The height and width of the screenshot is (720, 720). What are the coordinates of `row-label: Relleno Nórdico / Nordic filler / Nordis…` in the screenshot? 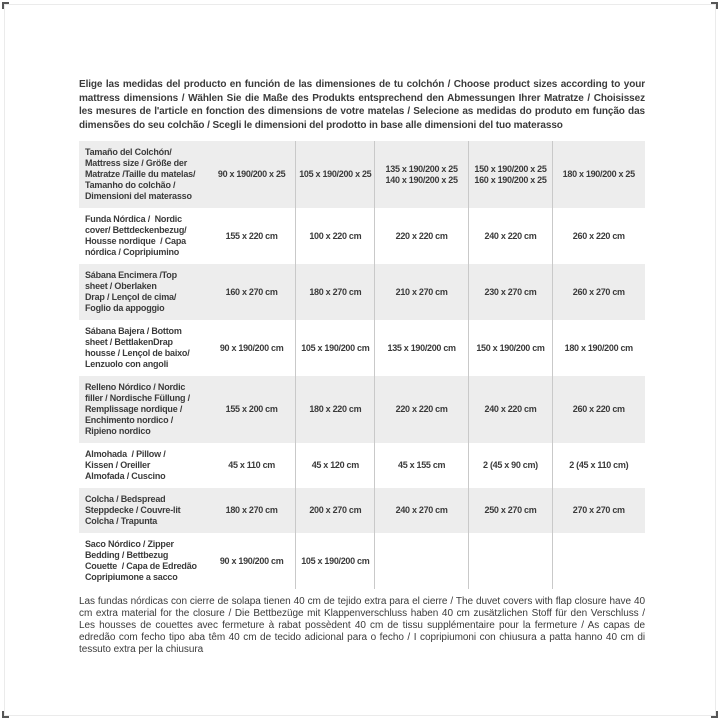 It's located at (137, 409).